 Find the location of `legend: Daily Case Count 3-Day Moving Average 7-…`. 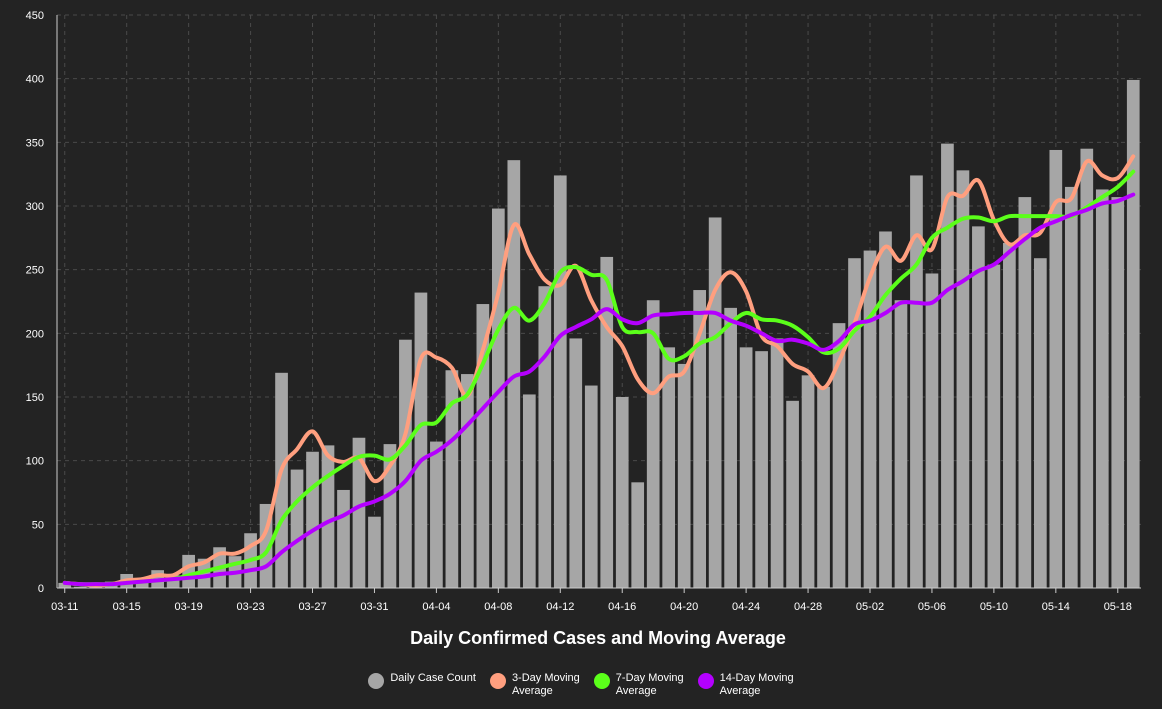

legend: Daily Case Count 3-Day Moving Average 7-… is located at coordinates (581, 685).